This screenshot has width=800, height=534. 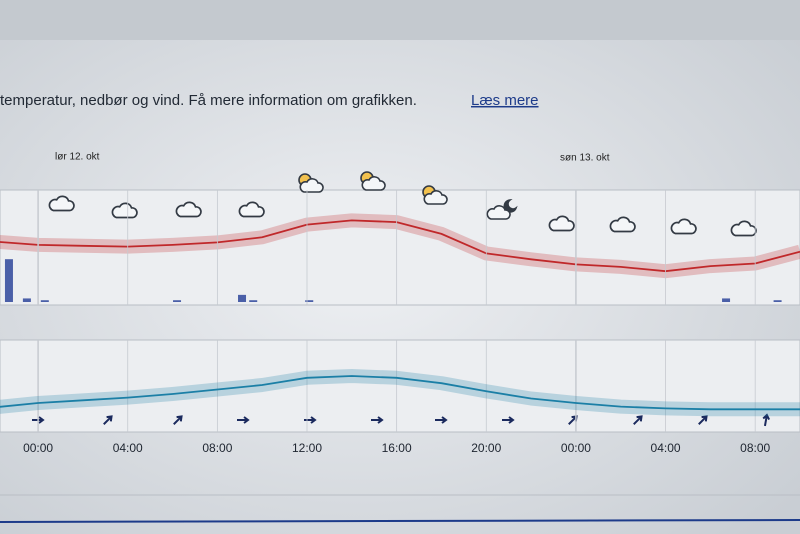 I want to click on footer-line, so click(x=400, y=521).